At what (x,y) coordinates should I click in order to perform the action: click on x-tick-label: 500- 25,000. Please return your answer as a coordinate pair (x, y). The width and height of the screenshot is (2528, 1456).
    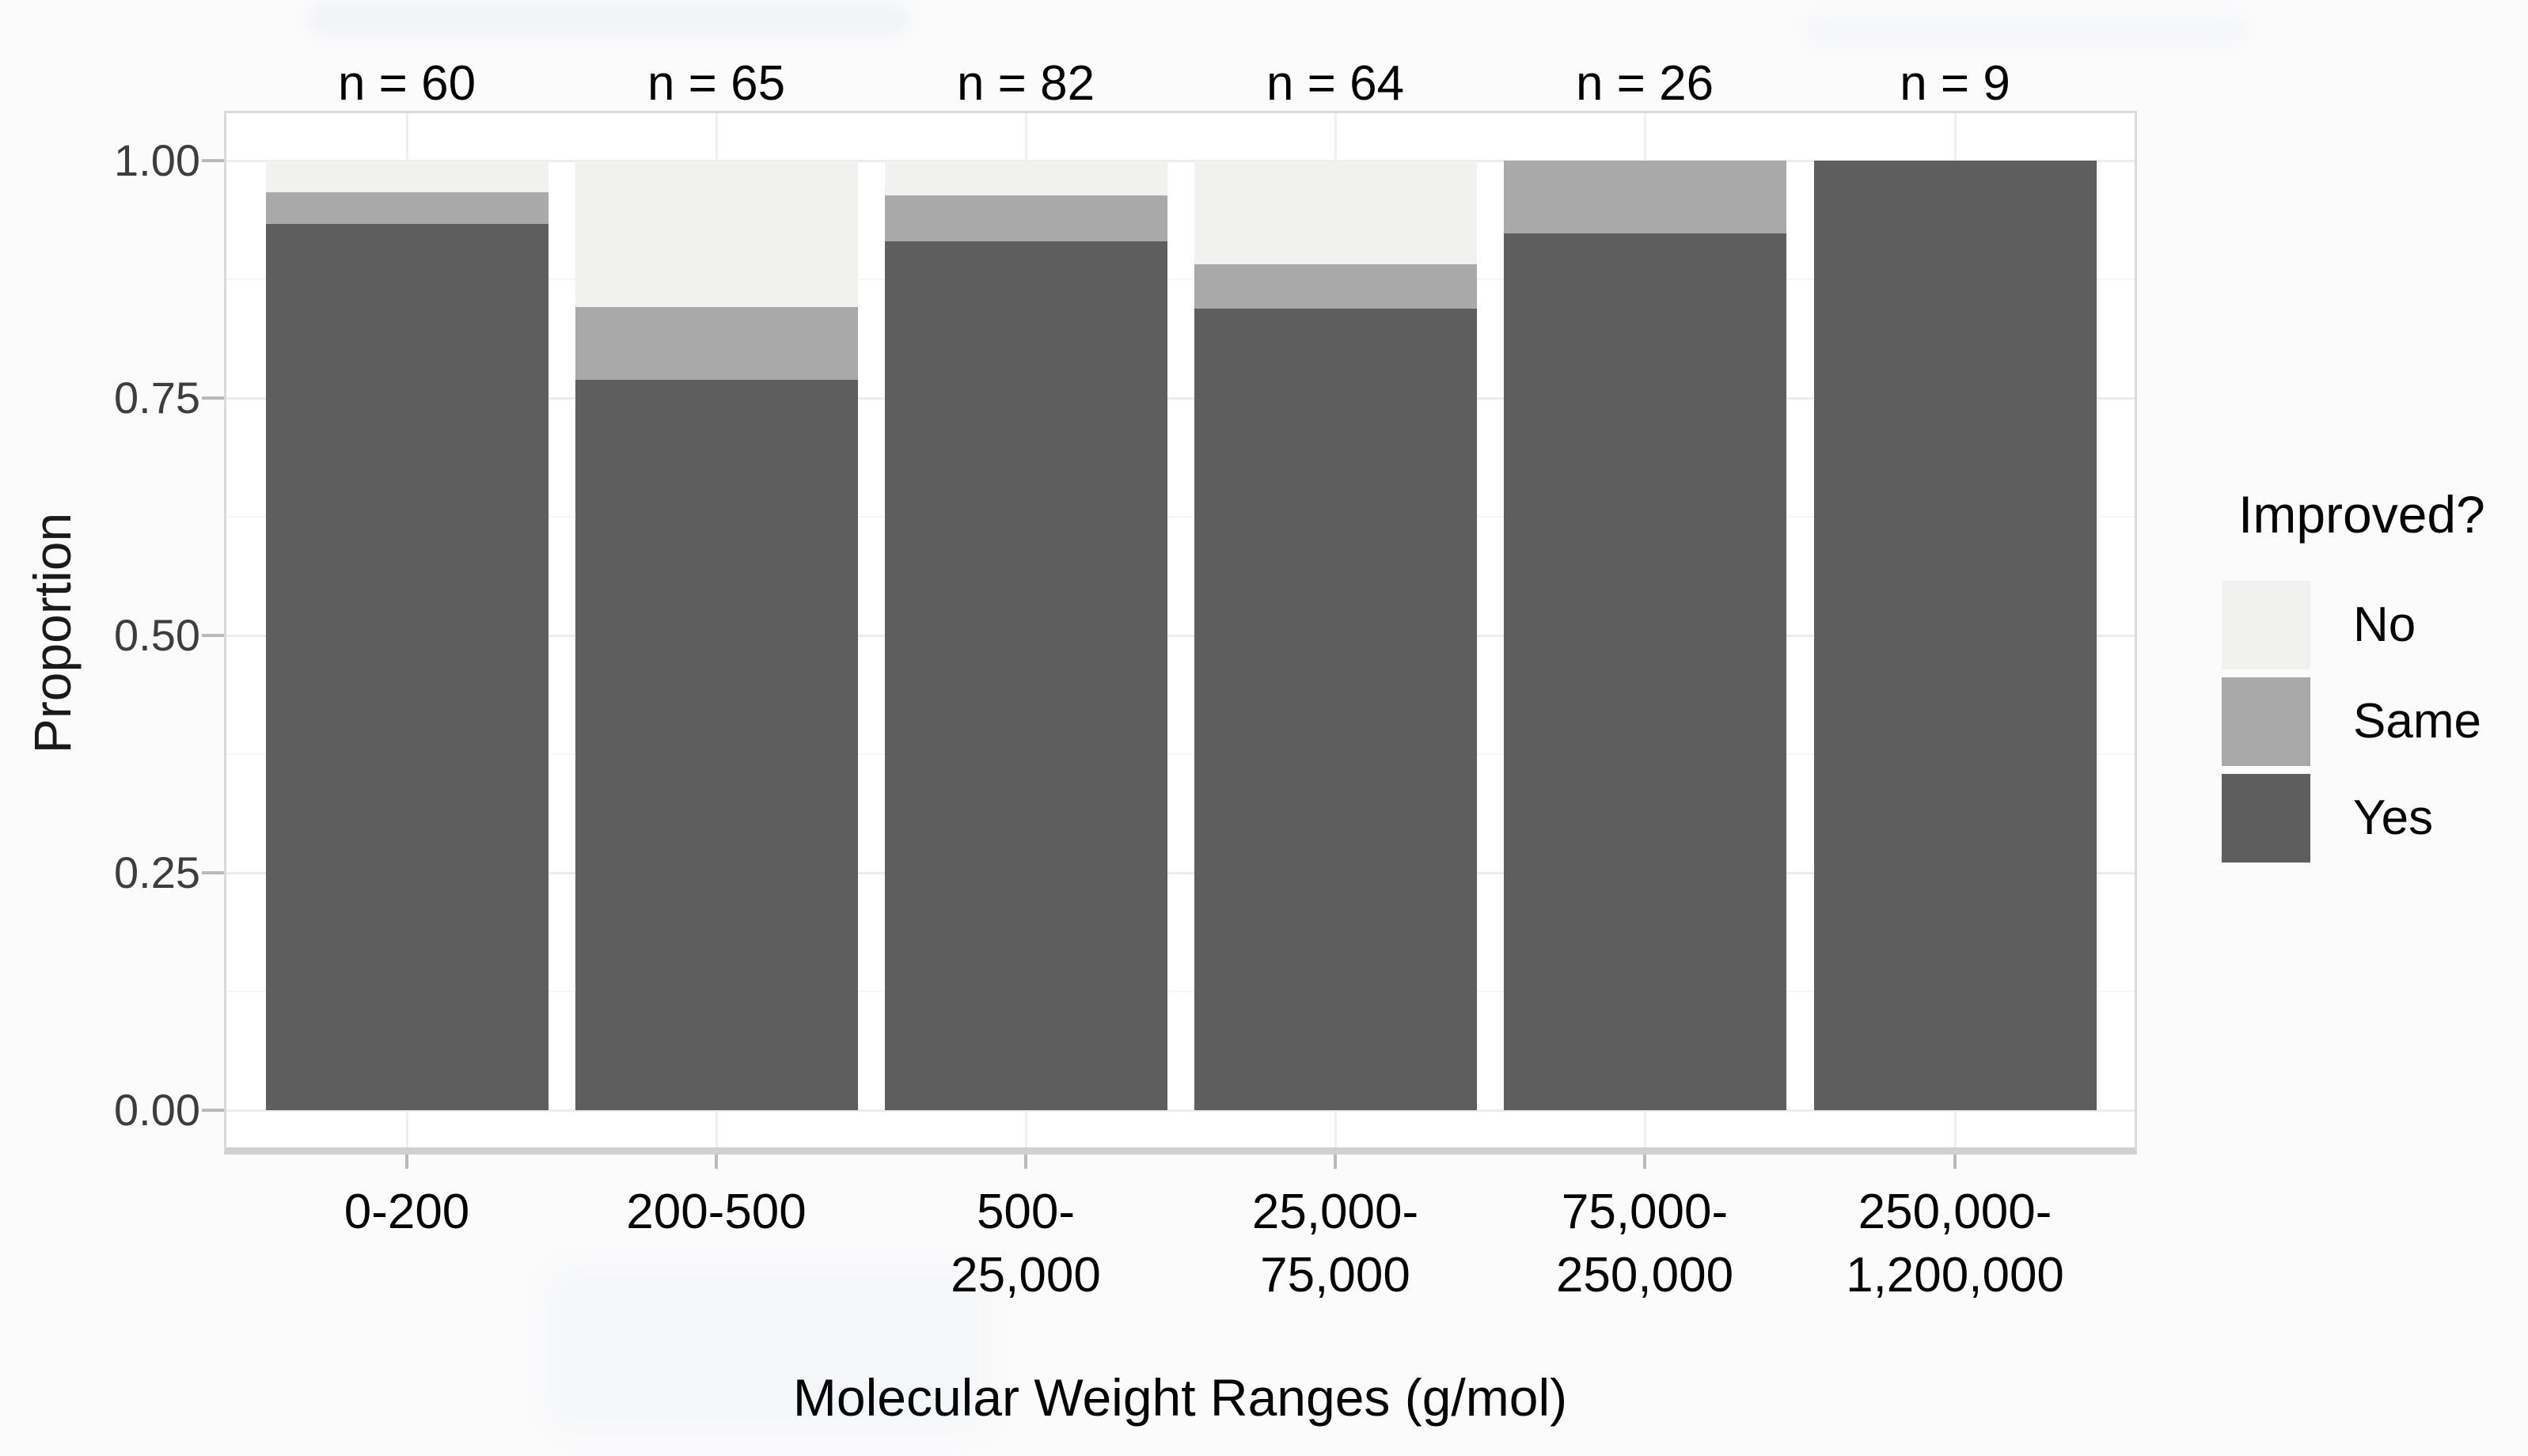
    Looking at the image, I should click on (1026, 1243).